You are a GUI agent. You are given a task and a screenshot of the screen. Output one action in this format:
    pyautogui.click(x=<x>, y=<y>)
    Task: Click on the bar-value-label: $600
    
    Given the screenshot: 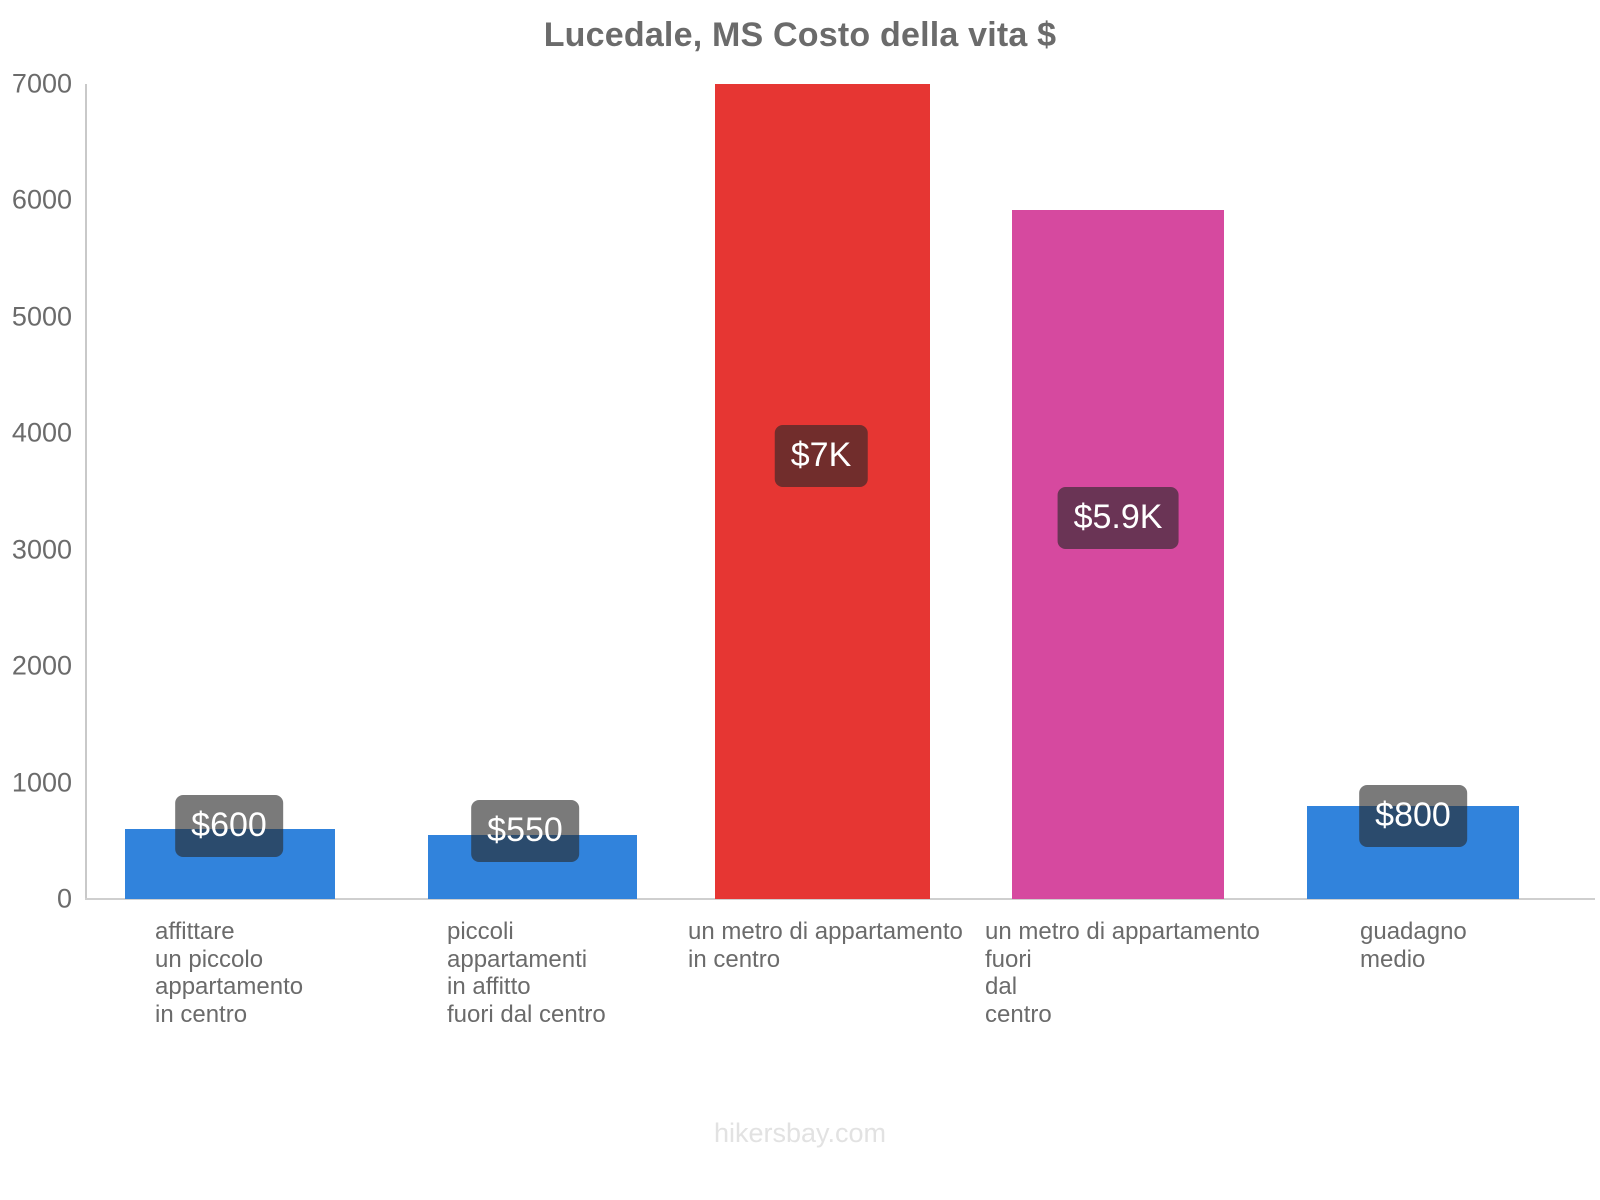 What is the action you would take?
    pyautogui.click(x=229, y=826)
    